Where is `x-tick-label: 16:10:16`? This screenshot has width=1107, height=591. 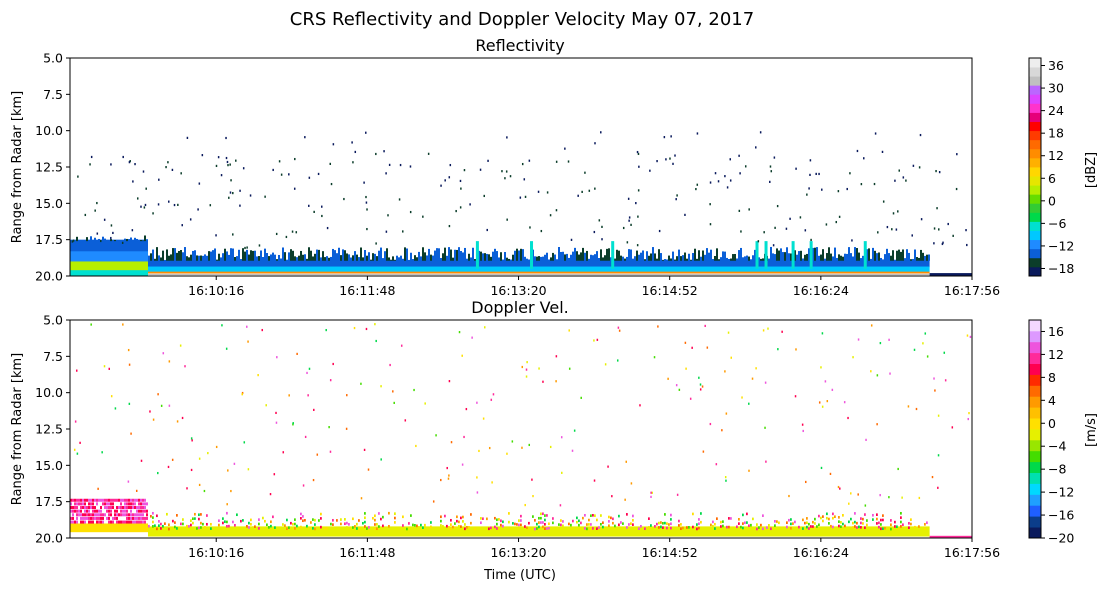 x-tick-label: 16:10:16 is located at coordinates (216, 552).